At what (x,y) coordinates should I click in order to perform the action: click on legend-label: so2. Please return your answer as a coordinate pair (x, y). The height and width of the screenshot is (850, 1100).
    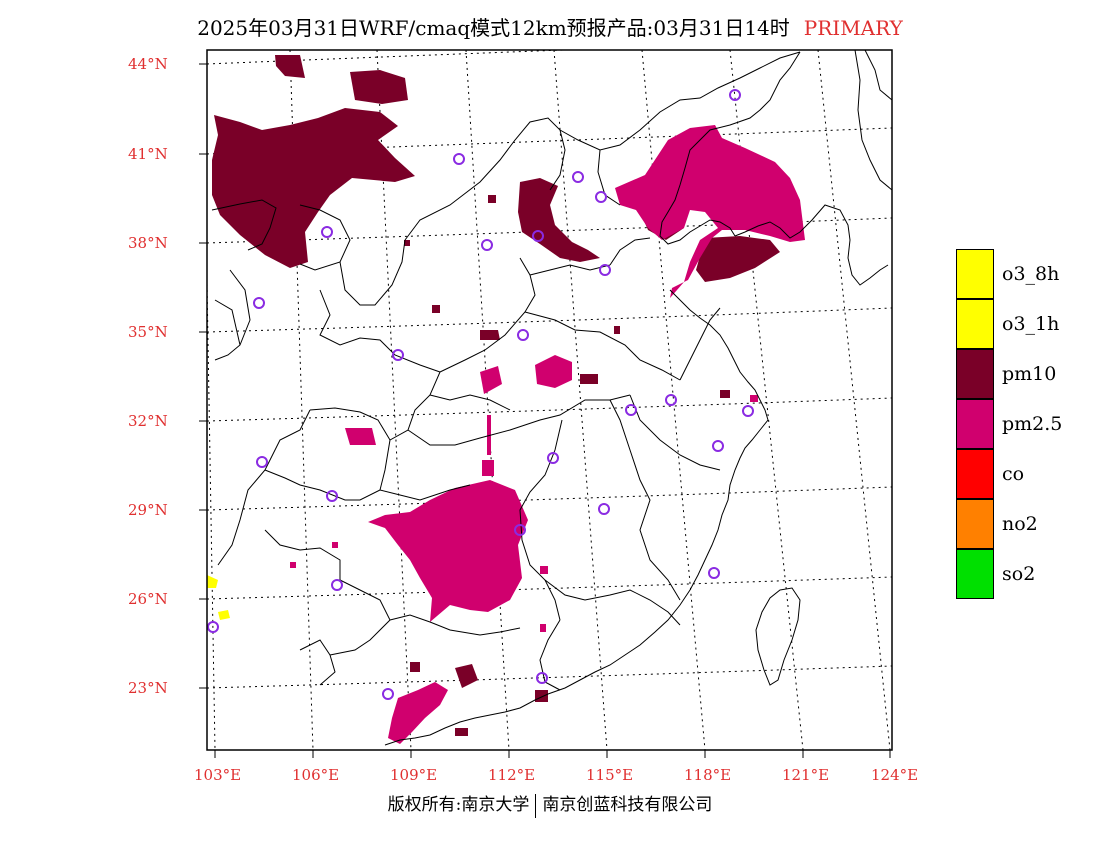
    Looking at the image, I should click on (1019, 574).